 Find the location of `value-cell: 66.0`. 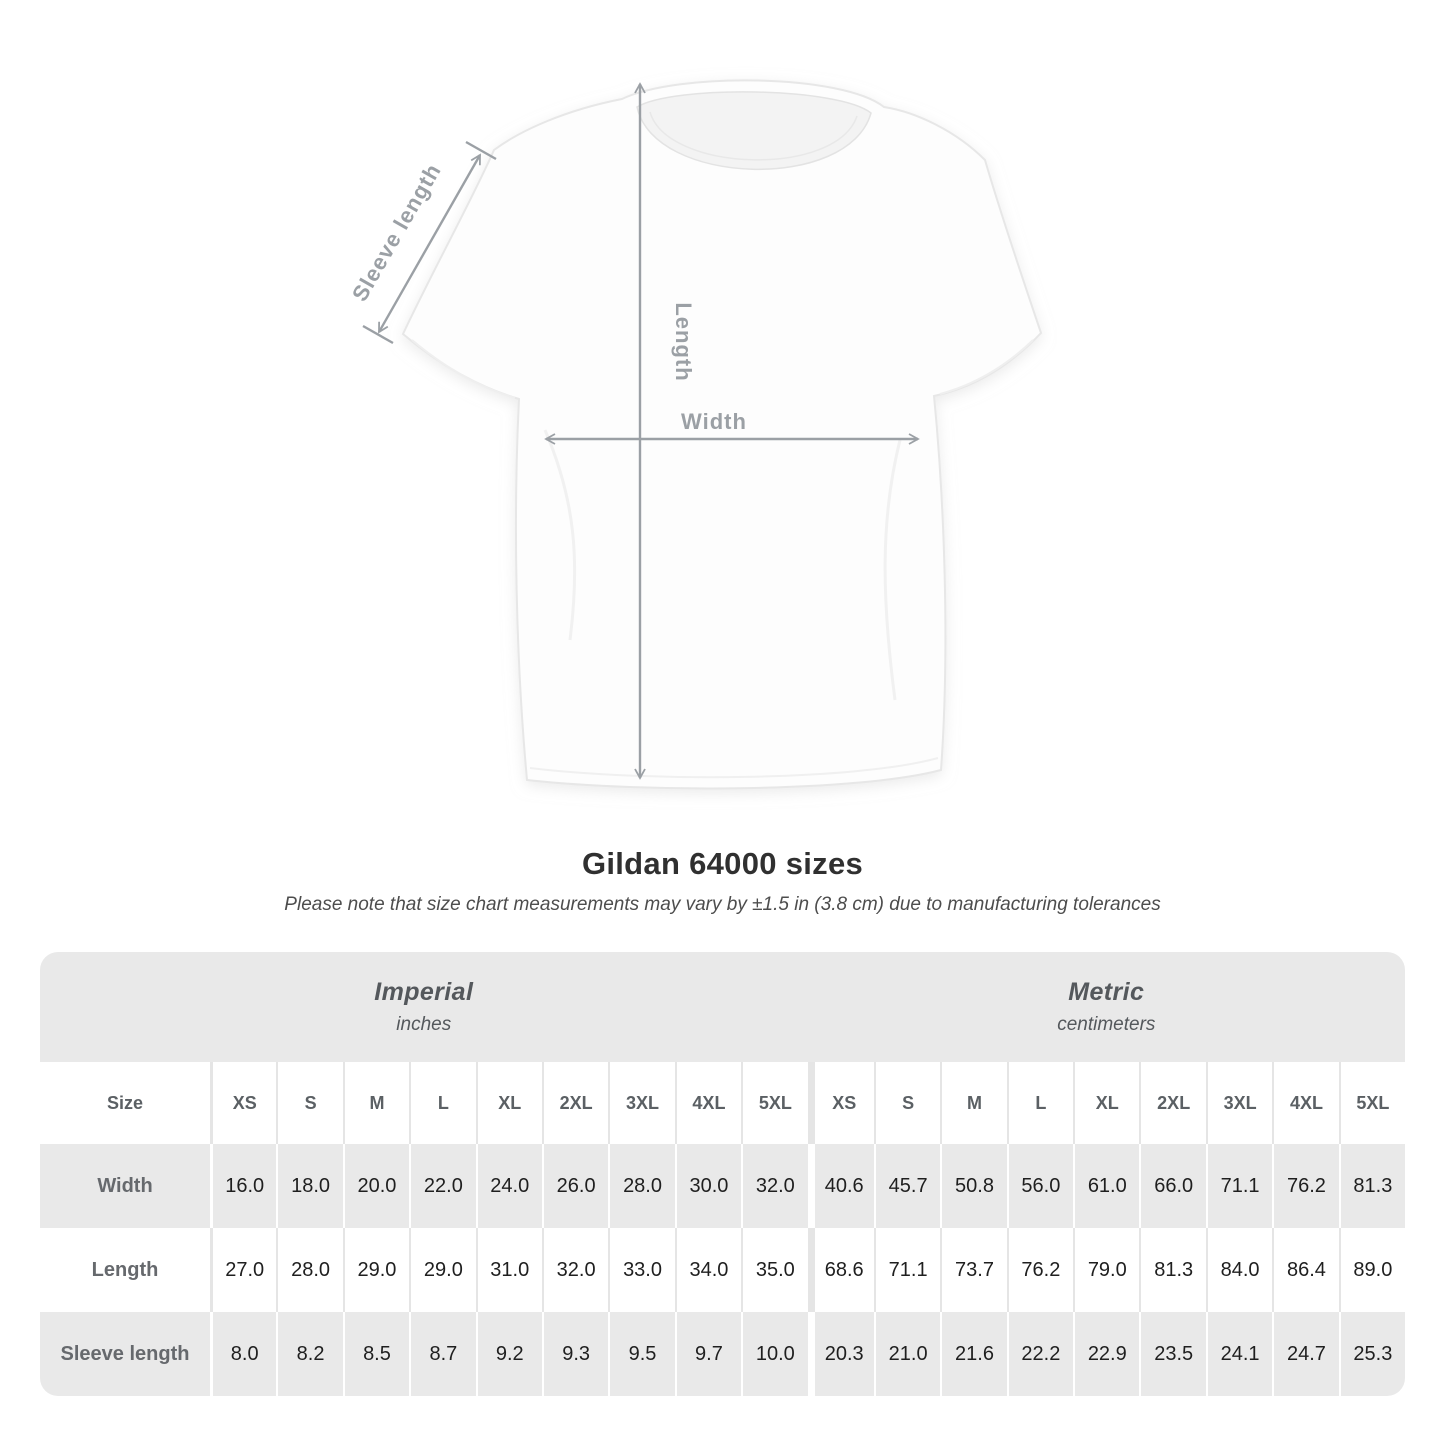

value-cell: 66.0 is located at coordinates (1172, 1186).